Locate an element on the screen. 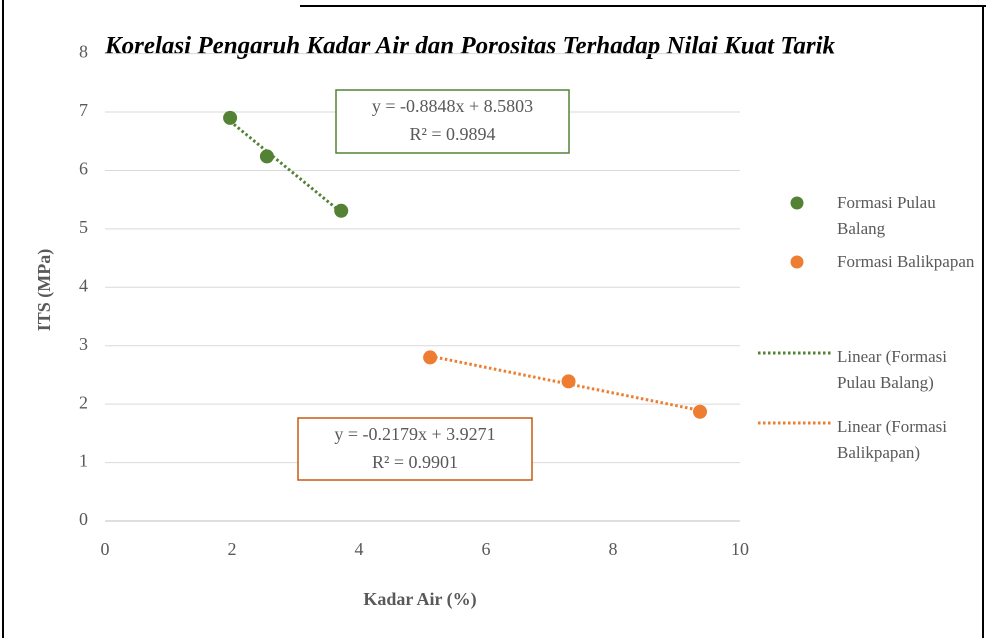 The width and height of the screenshot is (986, 638). annotation-text: R² = 0.9901 is located at coordinates (415, 462).